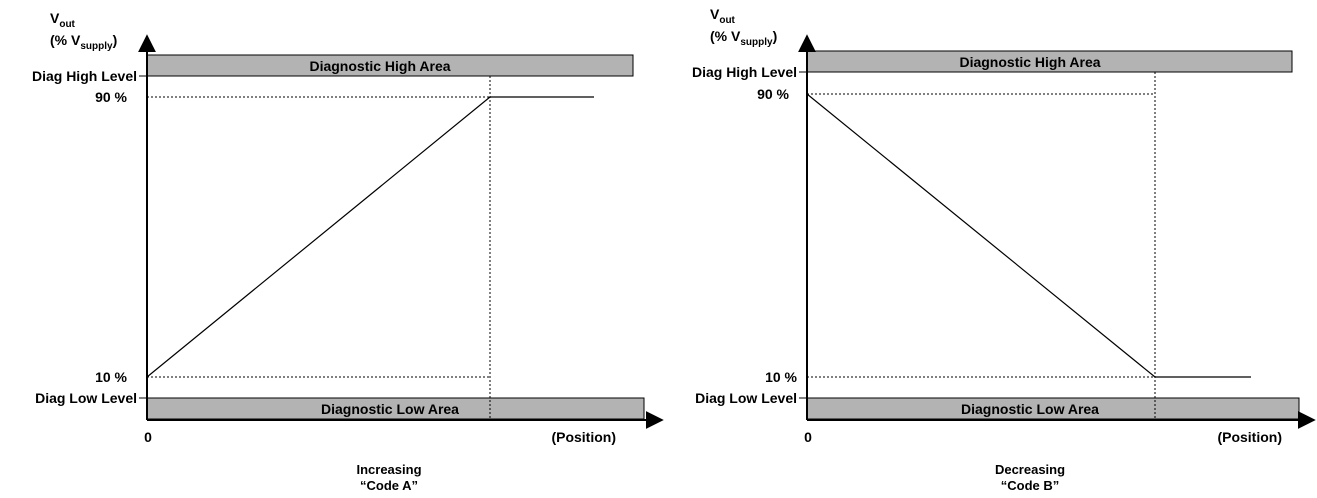  Describe the element at coordinates (389, 485) in the screenshot. I see `caption-line2: “Code A”` at that location.